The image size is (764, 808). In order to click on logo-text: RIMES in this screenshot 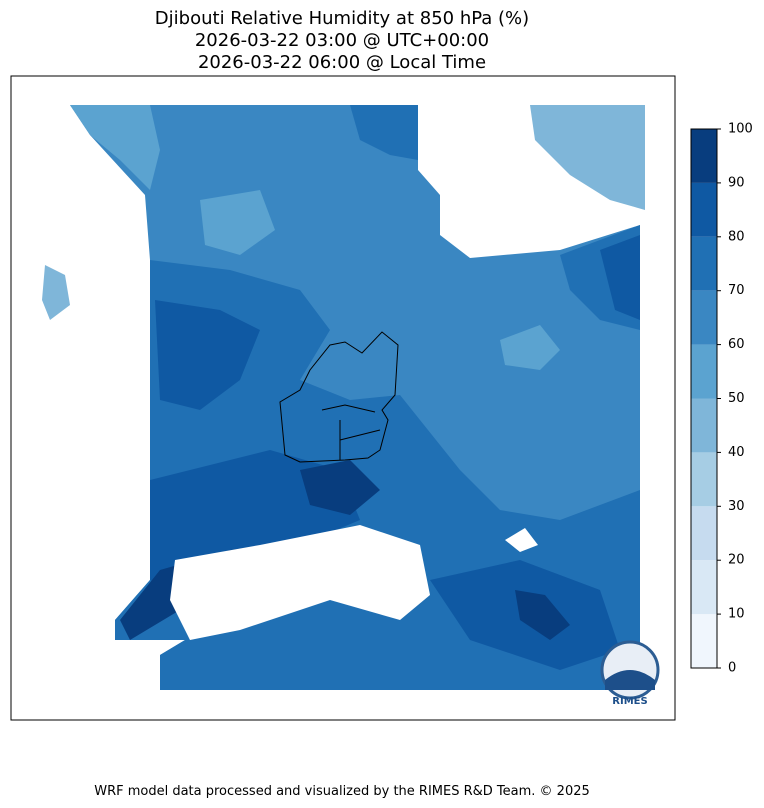, I will do `click(629, 701)`.